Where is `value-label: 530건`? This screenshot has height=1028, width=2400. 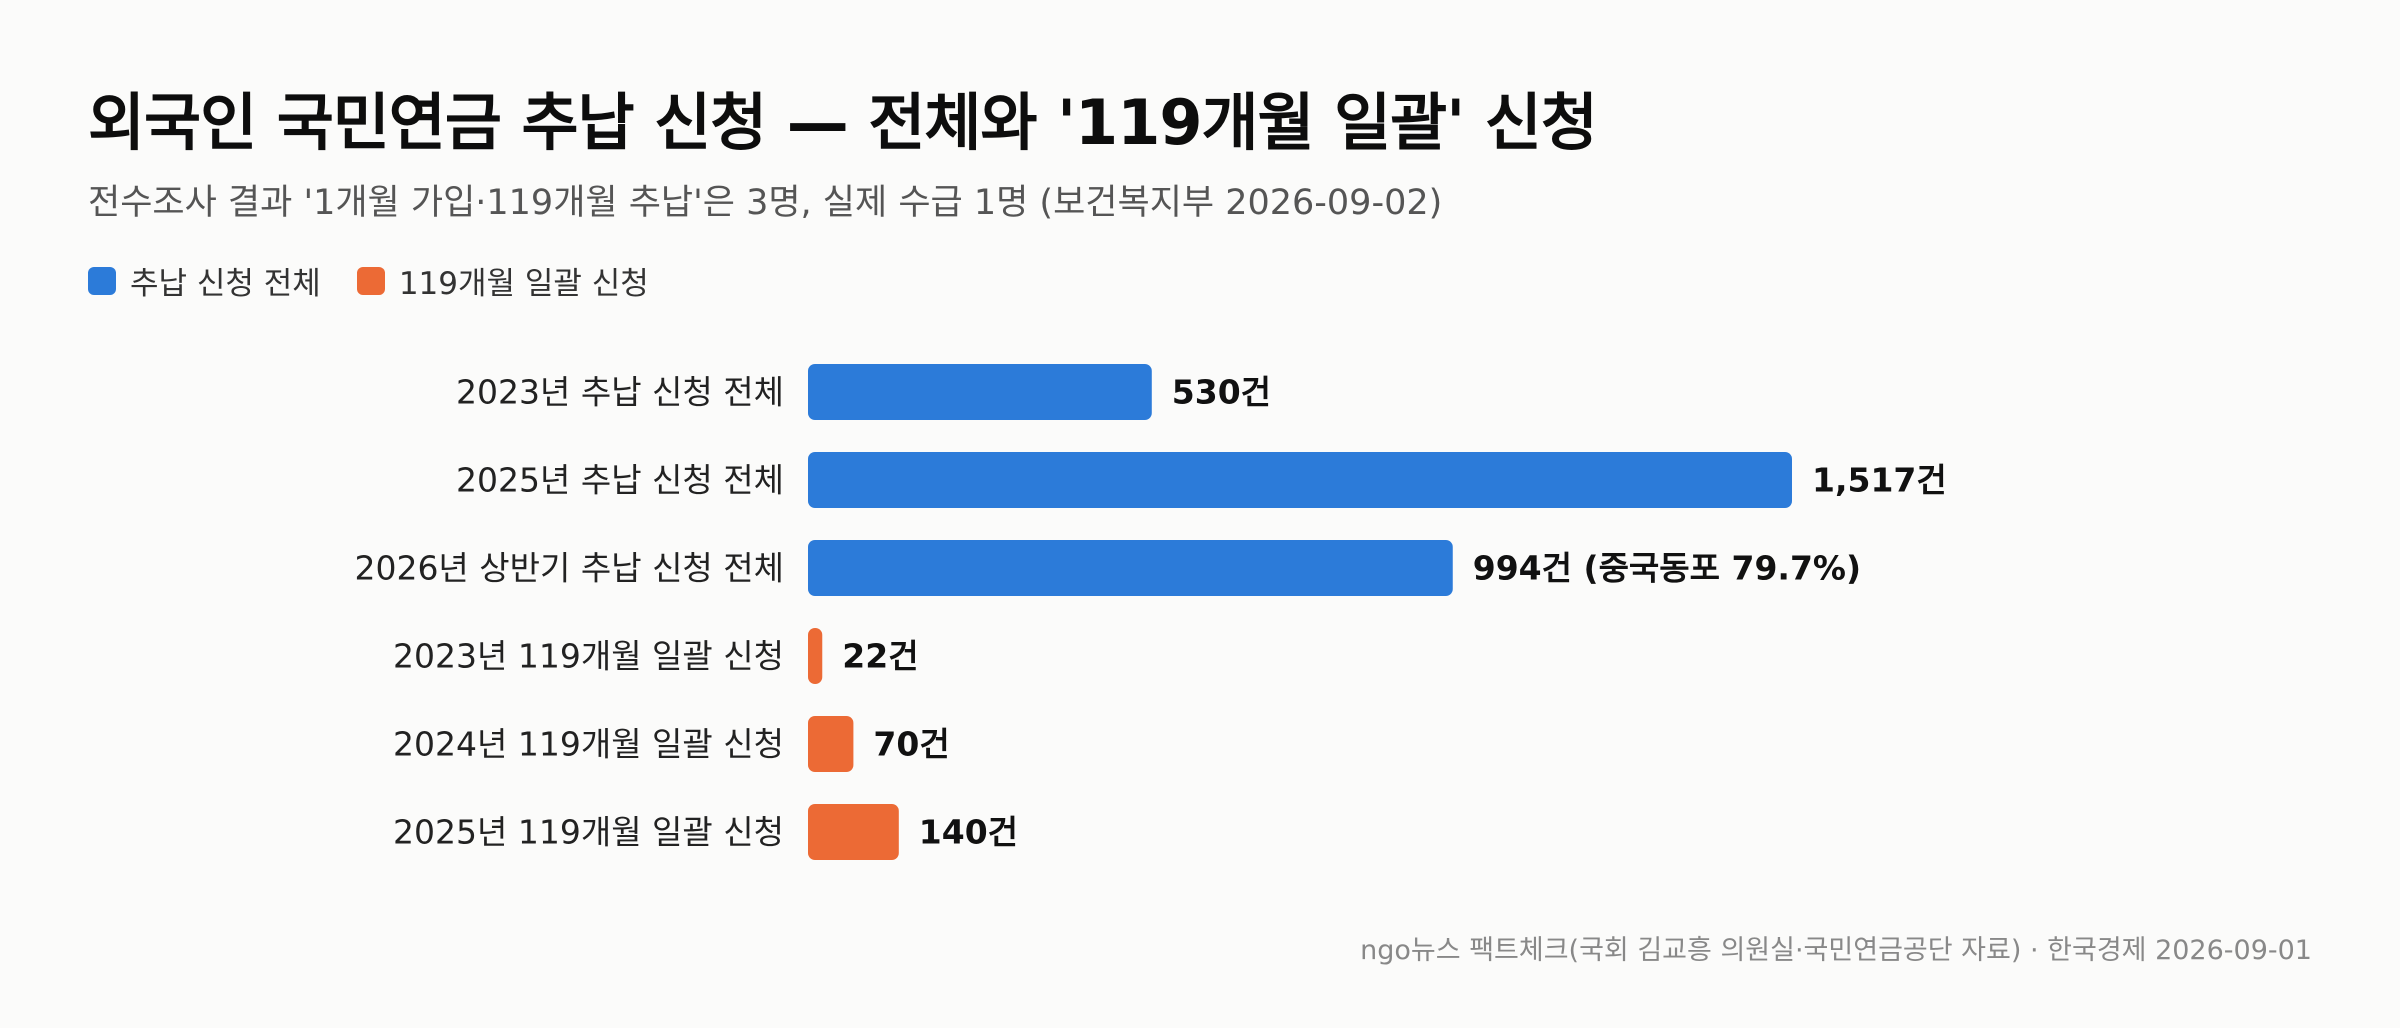 value-label: 530건 is located at coordinates (1221, 392).